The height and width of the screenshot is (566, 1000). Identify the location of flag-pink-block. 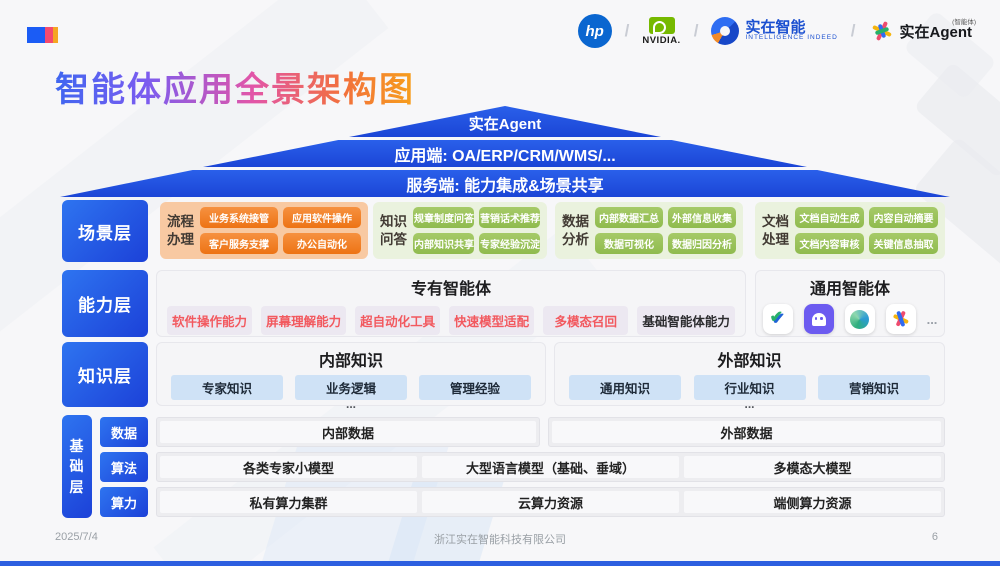
(49, 35).